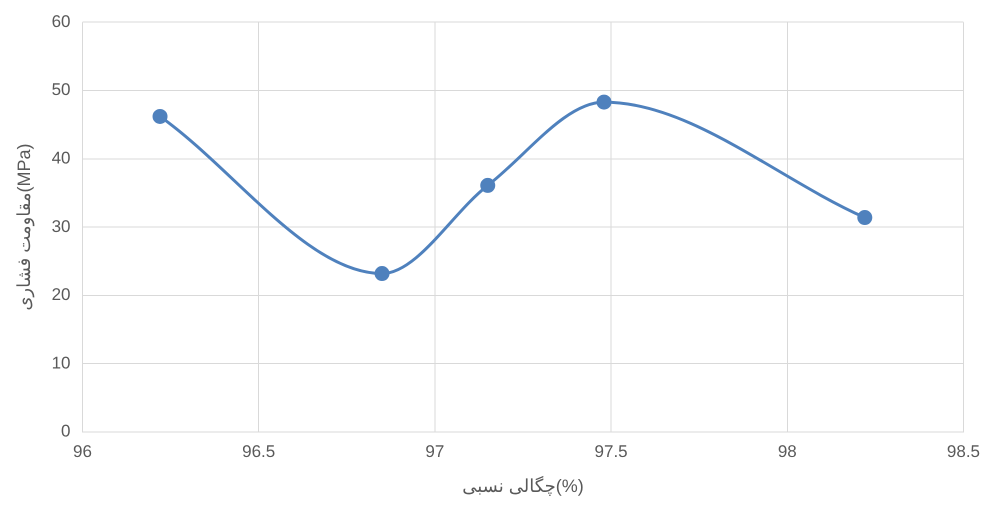 Image resolution: width=990 pixels, height=506 pixels. Describe the element at coordinates (61, 21) in the screenshot. I see `y-tick-label: 60` at that location.